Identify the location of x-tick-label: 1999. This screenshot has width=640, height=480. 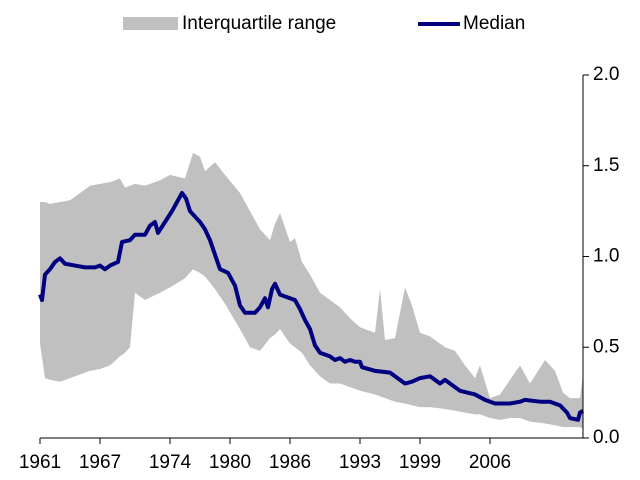
(420, 462).